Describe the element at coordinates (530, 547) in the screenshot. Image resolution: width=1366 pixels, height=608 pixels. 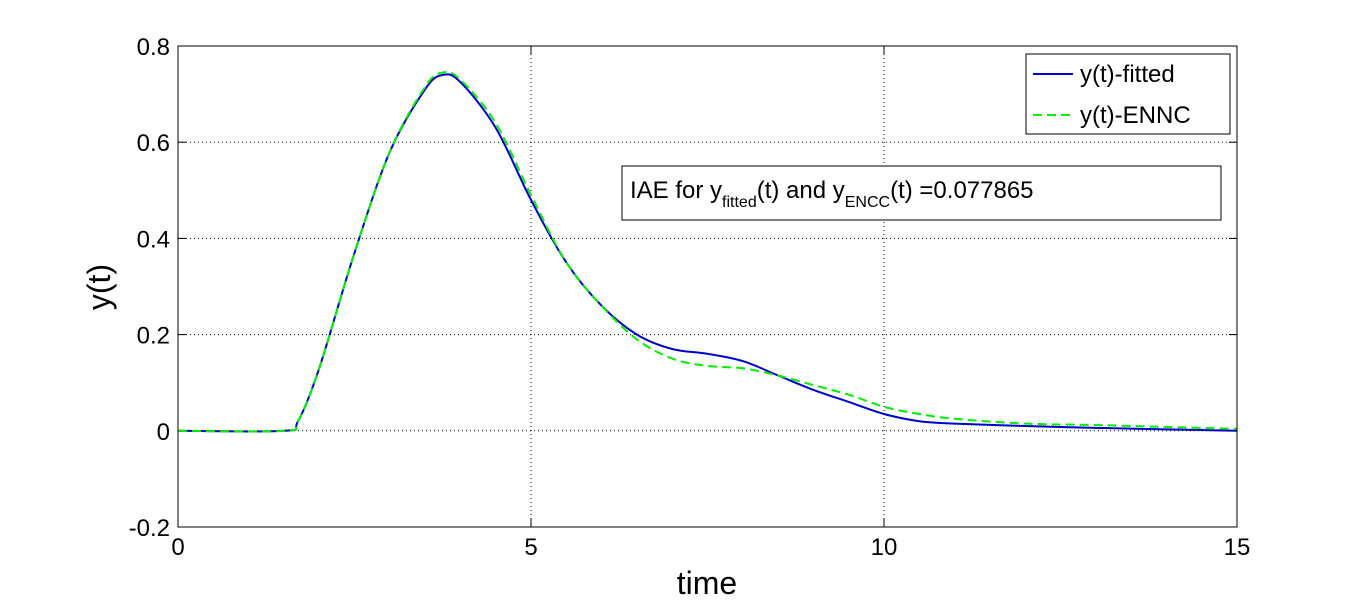
I see `x-tick-label: 5` at that location.